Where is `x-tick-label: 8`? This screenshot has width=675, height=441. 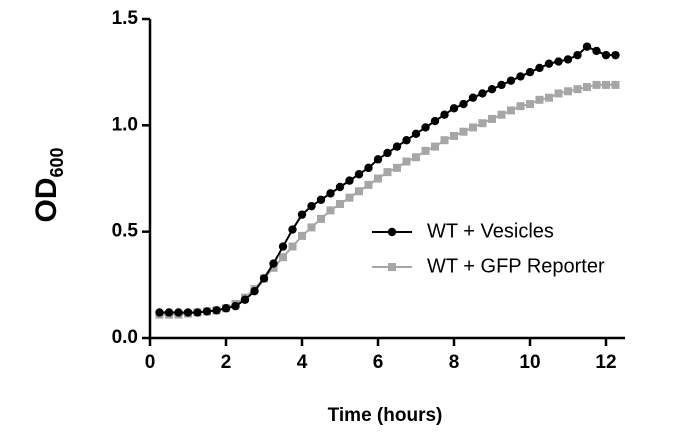 x-tick-label: 8 is located at coordinates (454, 362).